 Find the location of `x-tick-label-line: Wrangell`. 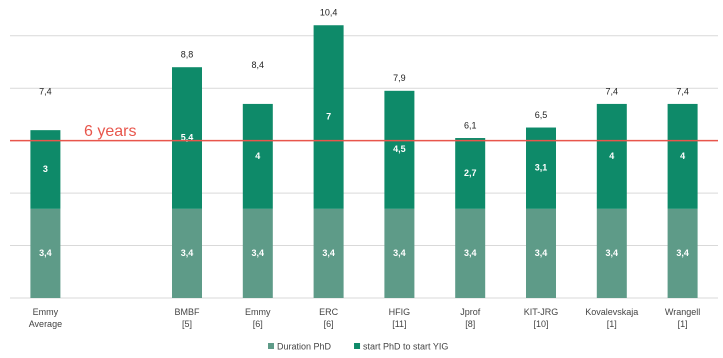

x-tick-label-line: Wrangell is located at coordinates (682, 312).